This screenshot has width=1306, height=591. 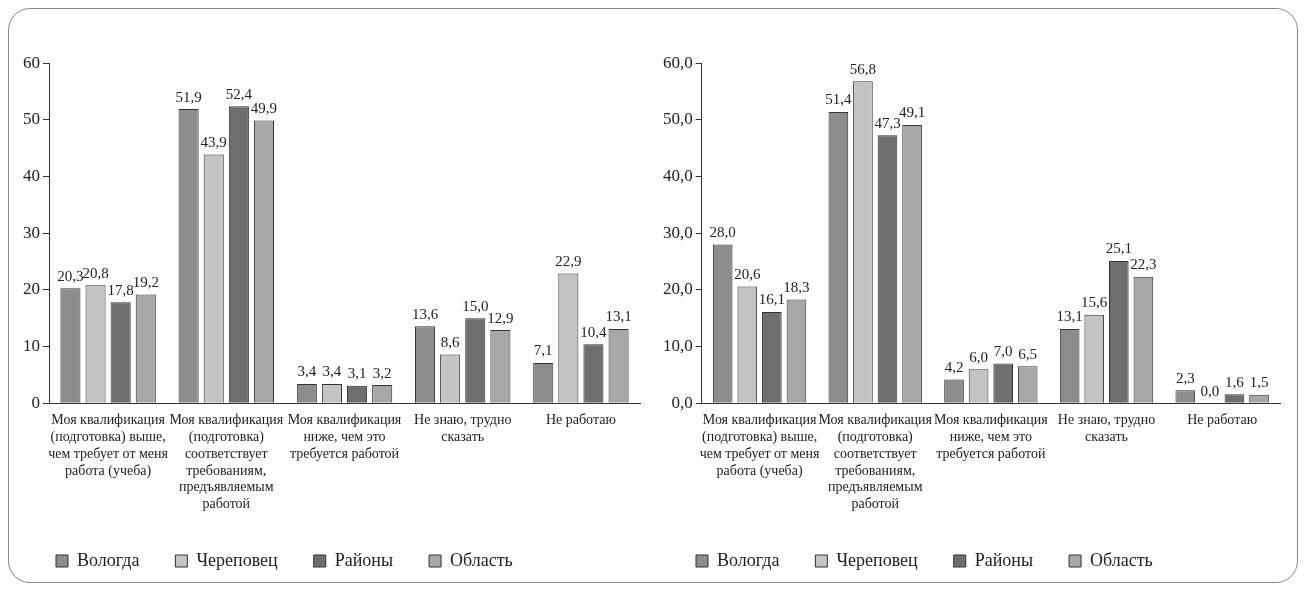 What do you see at coordinates (1143, 264) in the screenshot?
I see `data-label: 22,3` at bounding box center [1143, 264].